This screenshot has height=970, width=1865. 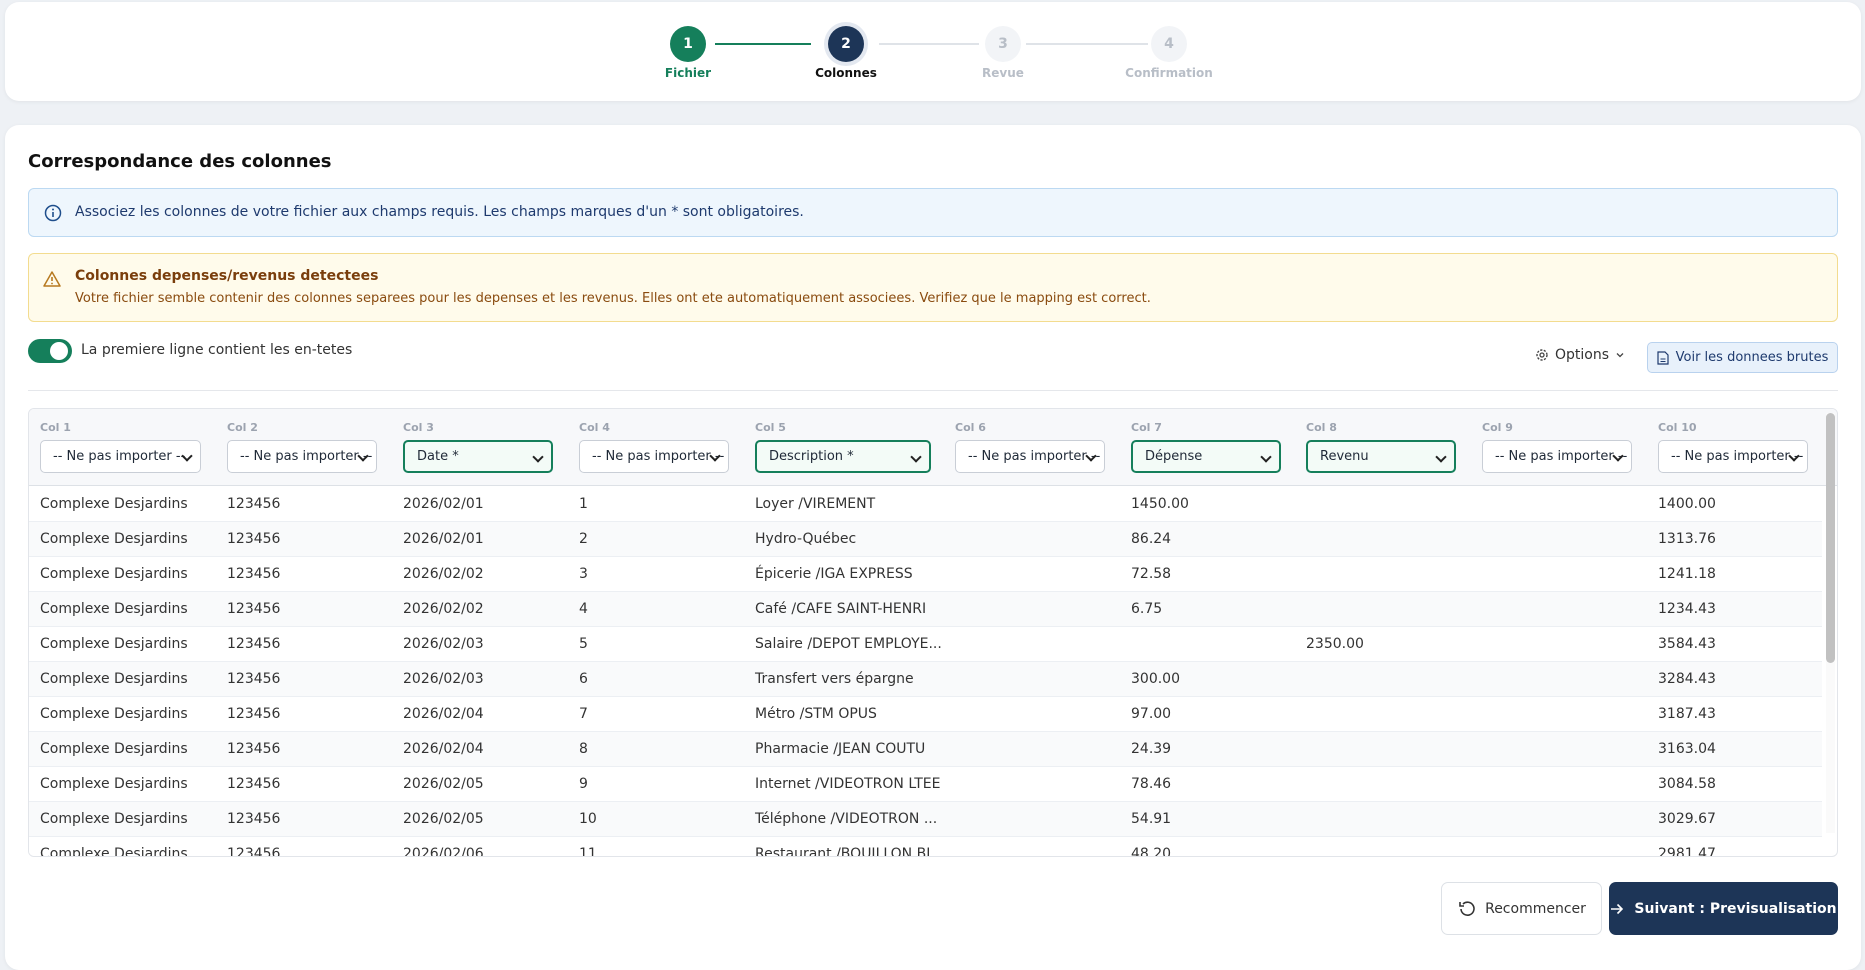 What do you see at coordinates (1151, 851) in the screenshot?
I see `table-cell: 48.20` at bounding box center [1151, 851].